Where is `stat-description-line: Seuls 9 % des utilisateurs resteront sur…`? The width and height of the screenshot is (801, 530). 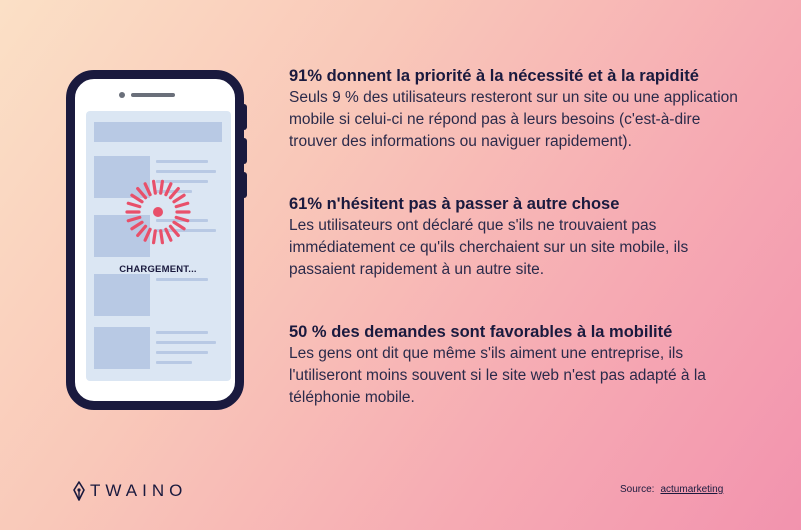 stat-description-line: Seuls 9 % des utilisateurs resteront sur… is located at coordinates (513, 97).